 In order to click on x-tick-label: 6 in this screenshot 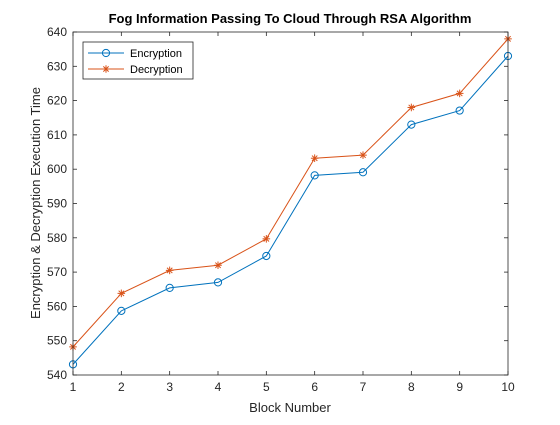, I will do `click(314, 387)`.